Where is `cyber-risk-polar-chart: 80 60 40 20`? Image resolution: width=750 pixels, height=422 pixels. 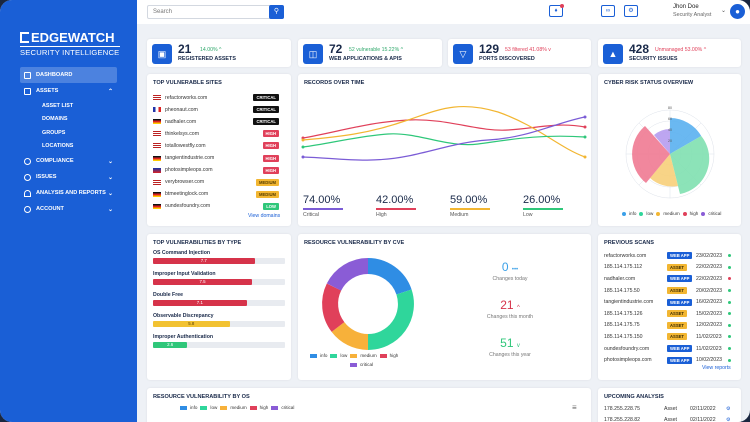
cyber-risk-polar-chart: 80 60 40 20 is located at coordinates (670, 152).